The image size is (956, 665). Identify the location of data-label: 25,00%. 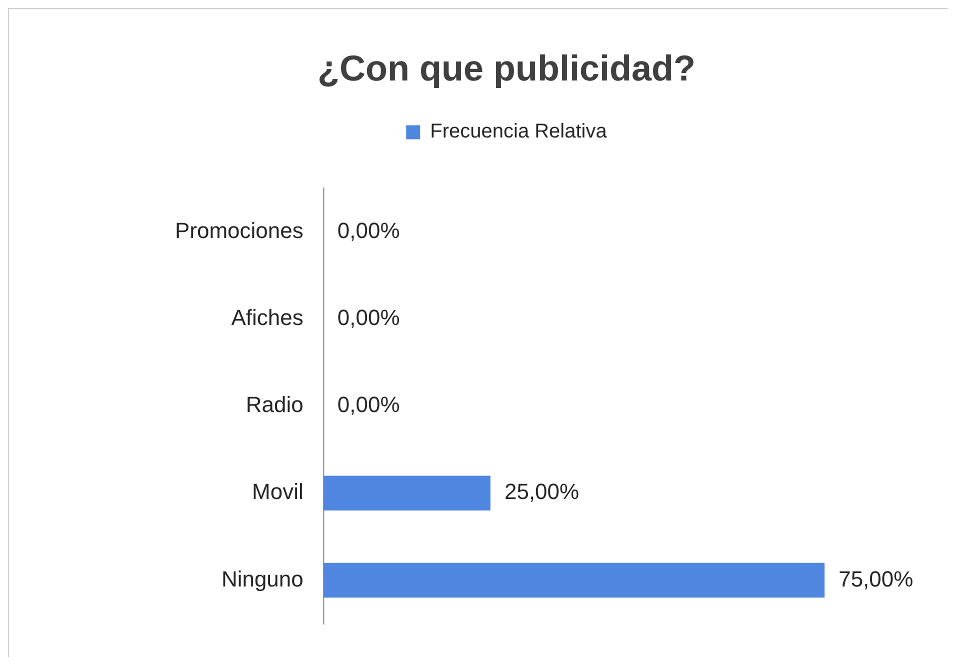
(542, 491).